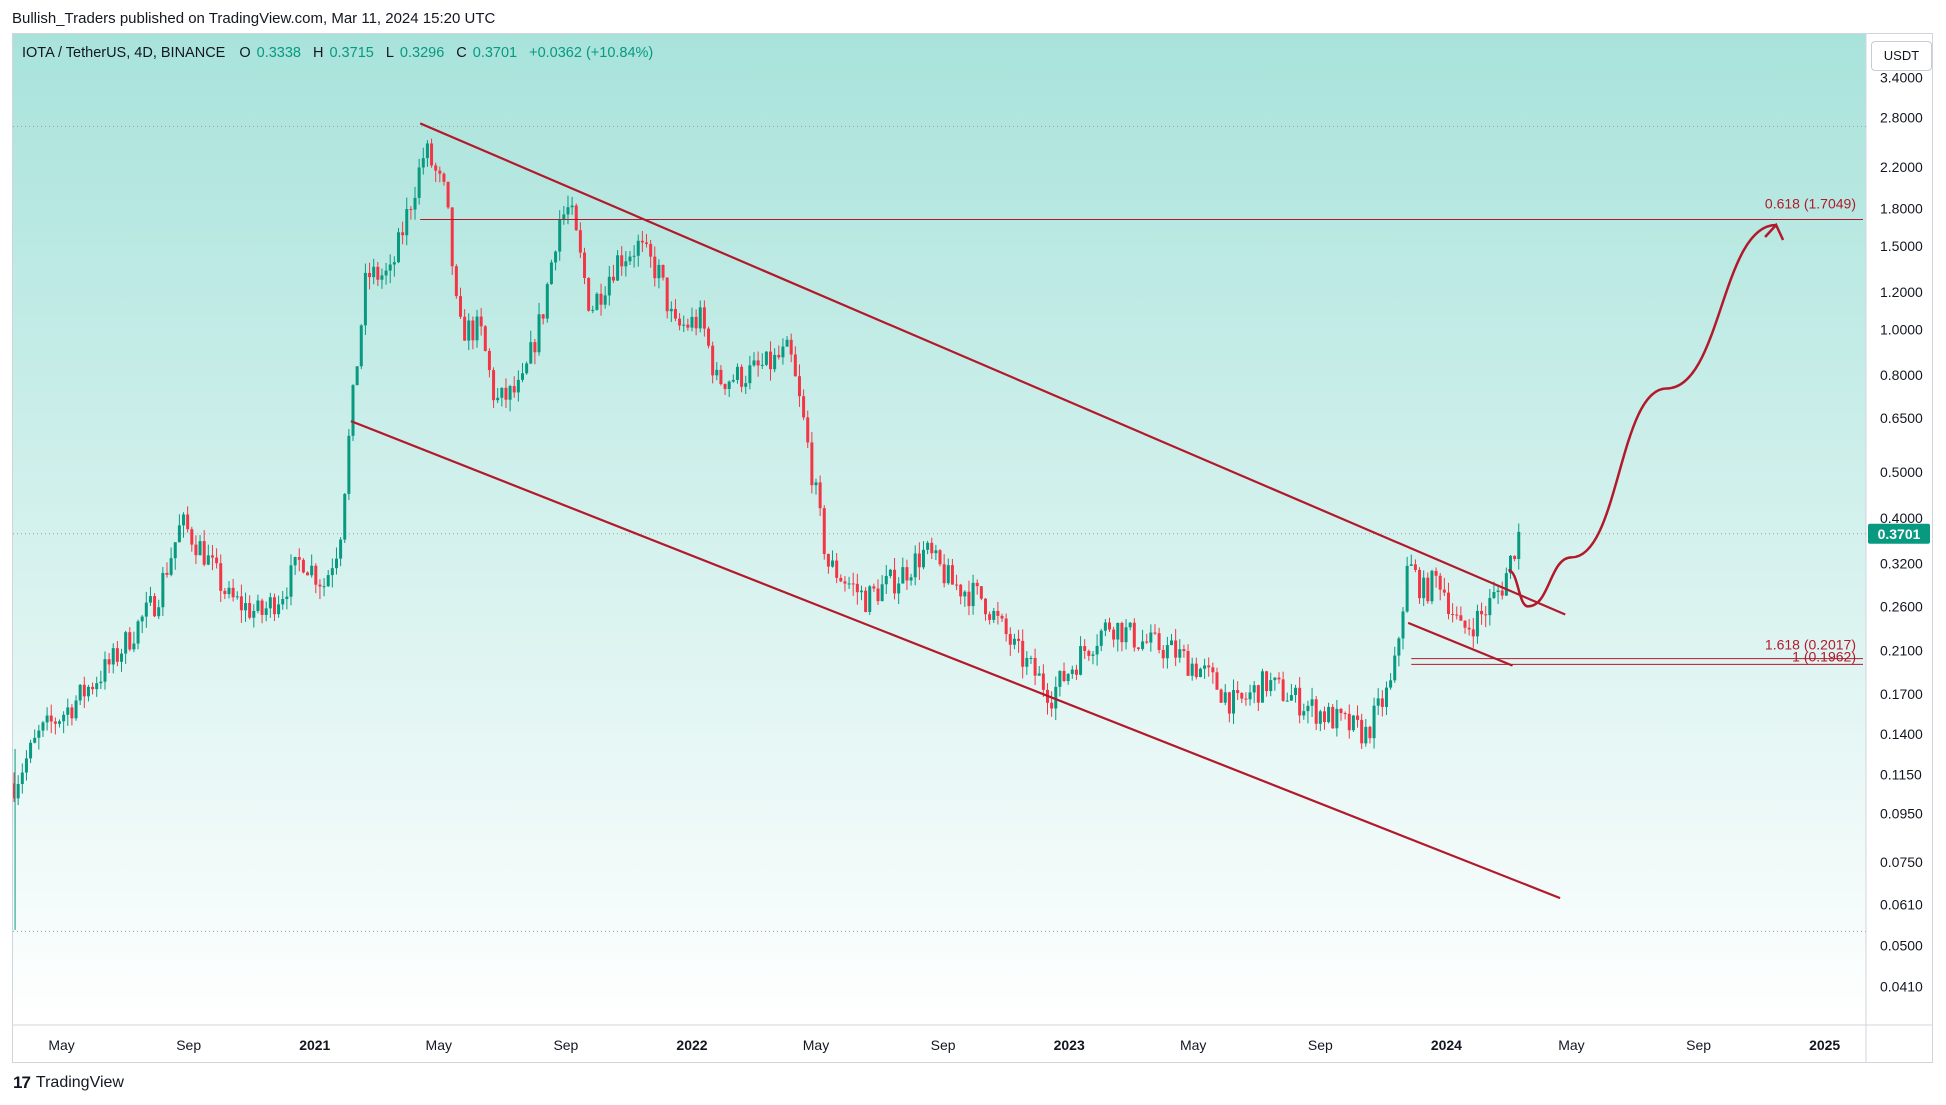 Image resolution: width=1946 pixels, height=1105 pixels. I want to click on x-tick-label: 2023, so click(1069, 1045).